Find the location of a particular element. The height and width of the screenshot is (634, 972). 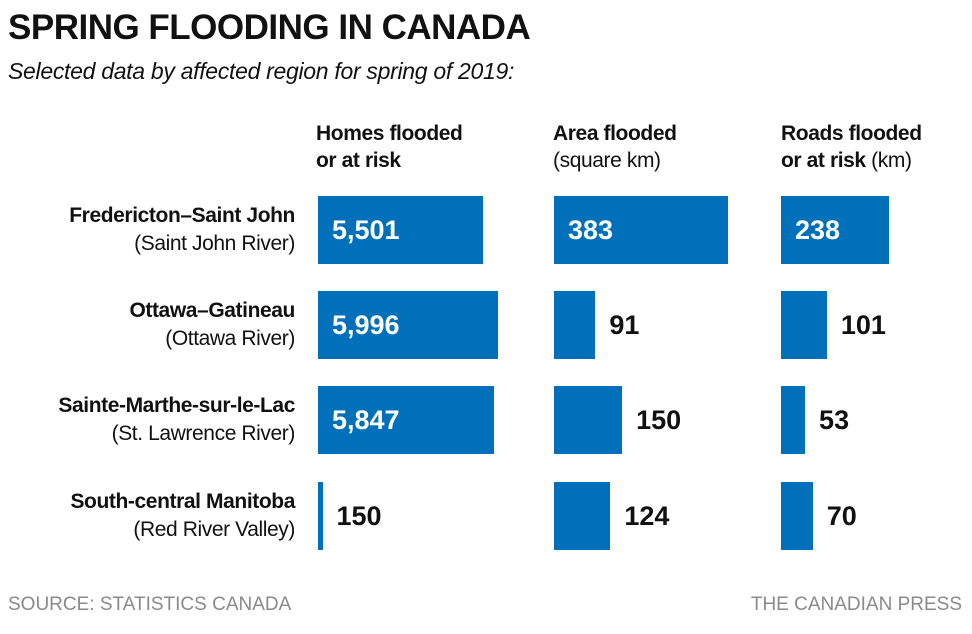

region-river: (Ottawa River) is located at coordinates (230, 338).